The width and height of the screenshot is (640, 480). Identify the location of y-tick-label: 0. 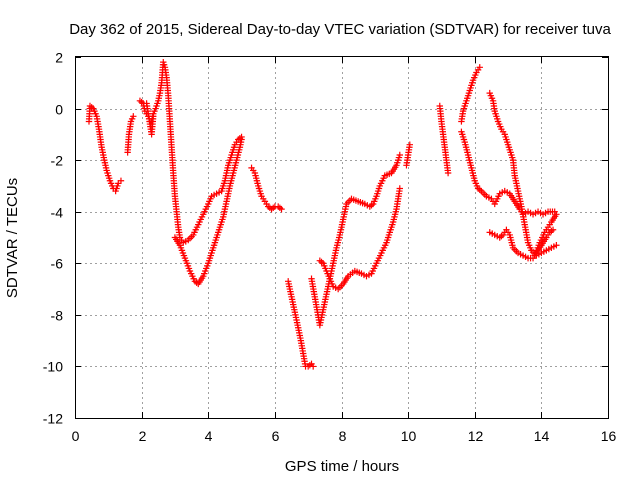
(59, 110).